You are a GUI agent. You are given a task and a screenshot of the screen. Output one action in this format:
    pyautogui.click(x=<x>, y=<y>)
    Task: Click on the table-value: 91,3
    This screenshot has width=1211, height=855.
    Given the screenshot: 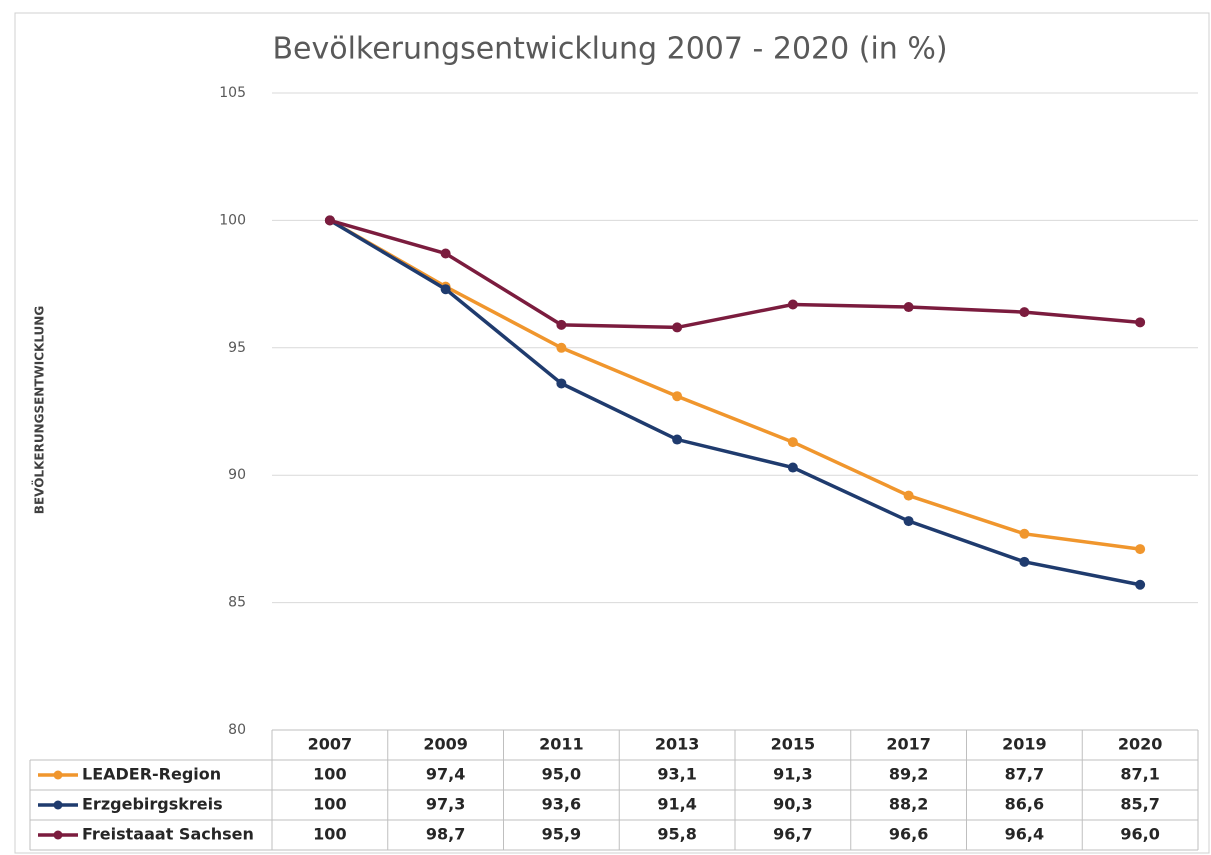 What is the action you would take?
    pyautogui.click(x=792, y=774)
    